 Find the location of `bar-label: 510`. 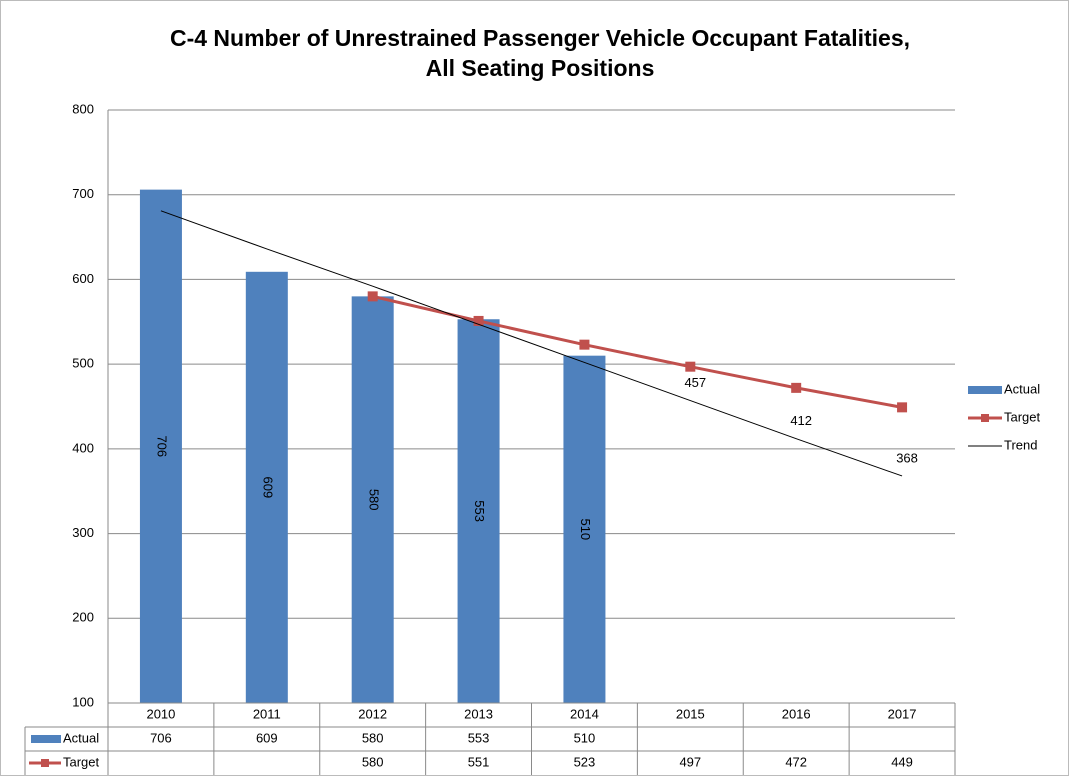

bar-label: 510 is located at coordinates (585, 529).